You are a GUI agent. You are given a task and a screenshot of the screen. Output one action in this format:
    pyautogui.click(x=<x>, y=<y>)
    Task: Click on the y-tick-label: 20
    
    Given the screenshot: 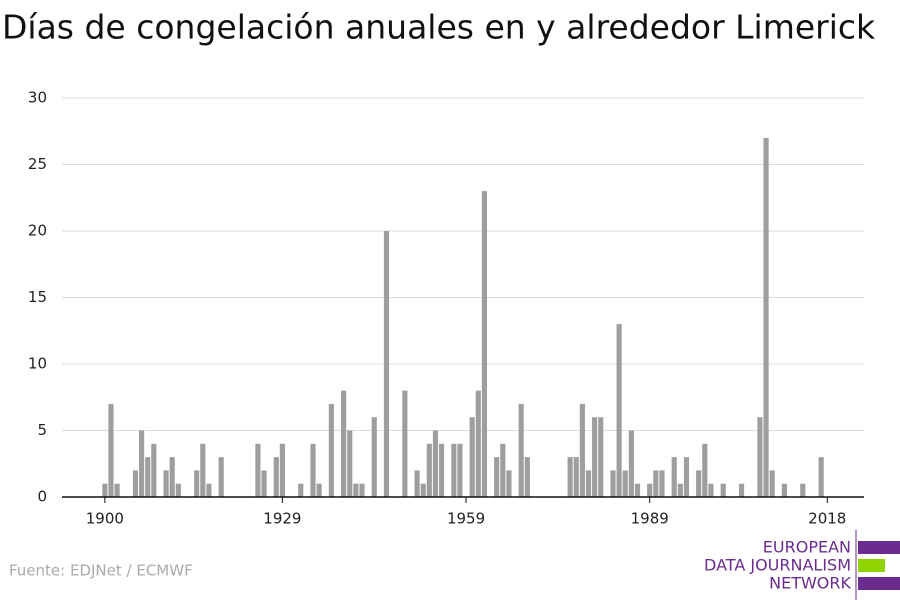 What is the action you would take?
    pyautogui.click(x=37, y=231)
    